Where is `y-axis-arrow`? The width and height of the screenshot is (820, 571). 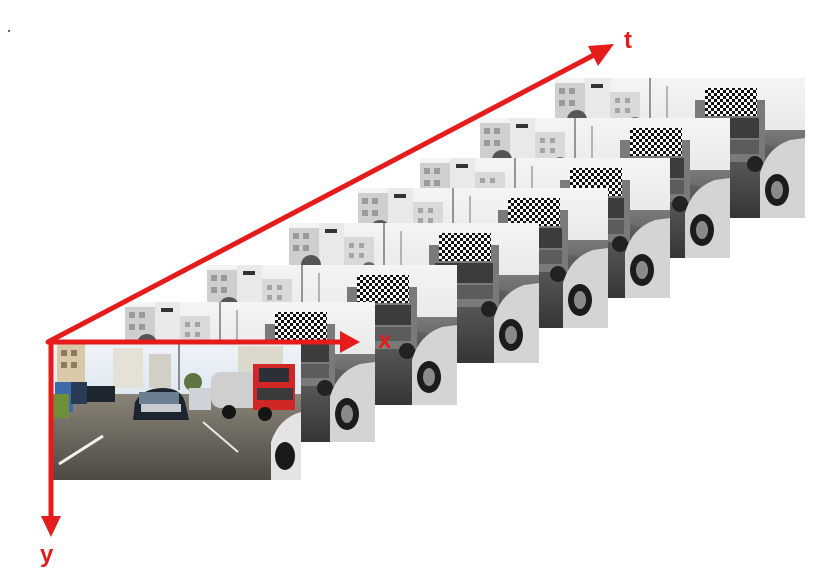 y-axis-arrow is located at coordinates (51, 438).